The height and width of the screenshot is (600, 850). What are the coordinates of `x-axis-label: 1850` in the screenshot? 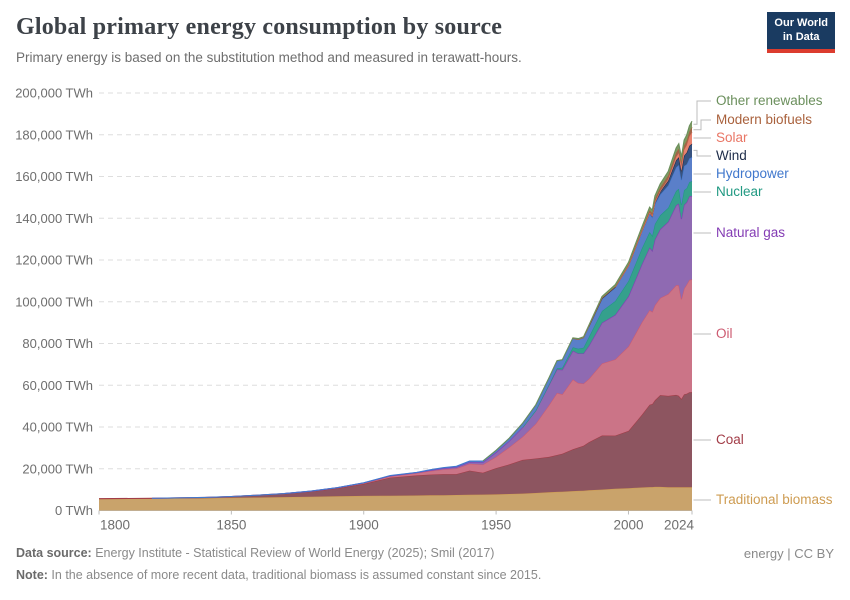 It's located at (231, 525).